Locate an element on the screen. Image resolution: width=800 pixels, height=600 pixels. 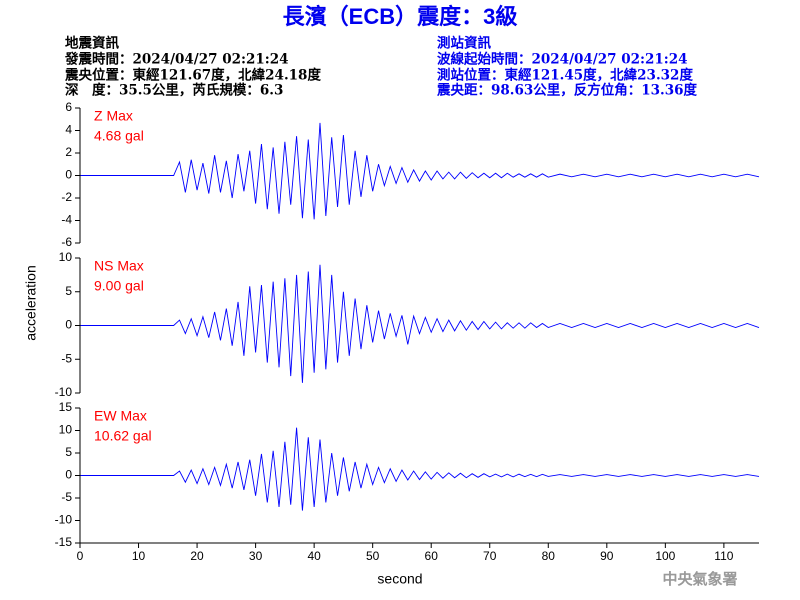
x-tick-label: 40 is located at coordinates (314, 556).